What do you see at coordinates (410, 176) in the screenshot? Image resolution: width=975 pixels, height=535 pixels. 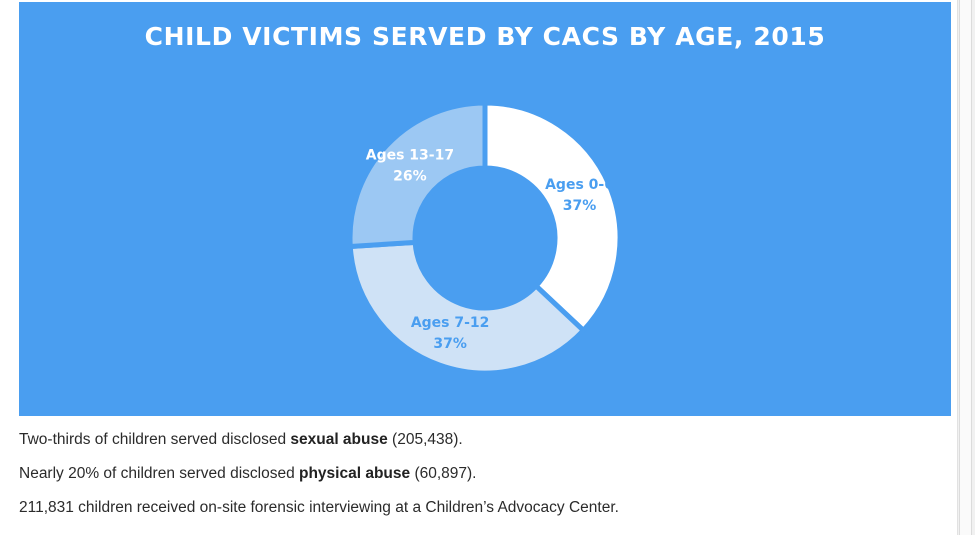 I see `slice-percent: 26%` at bounding box center [410, 176].